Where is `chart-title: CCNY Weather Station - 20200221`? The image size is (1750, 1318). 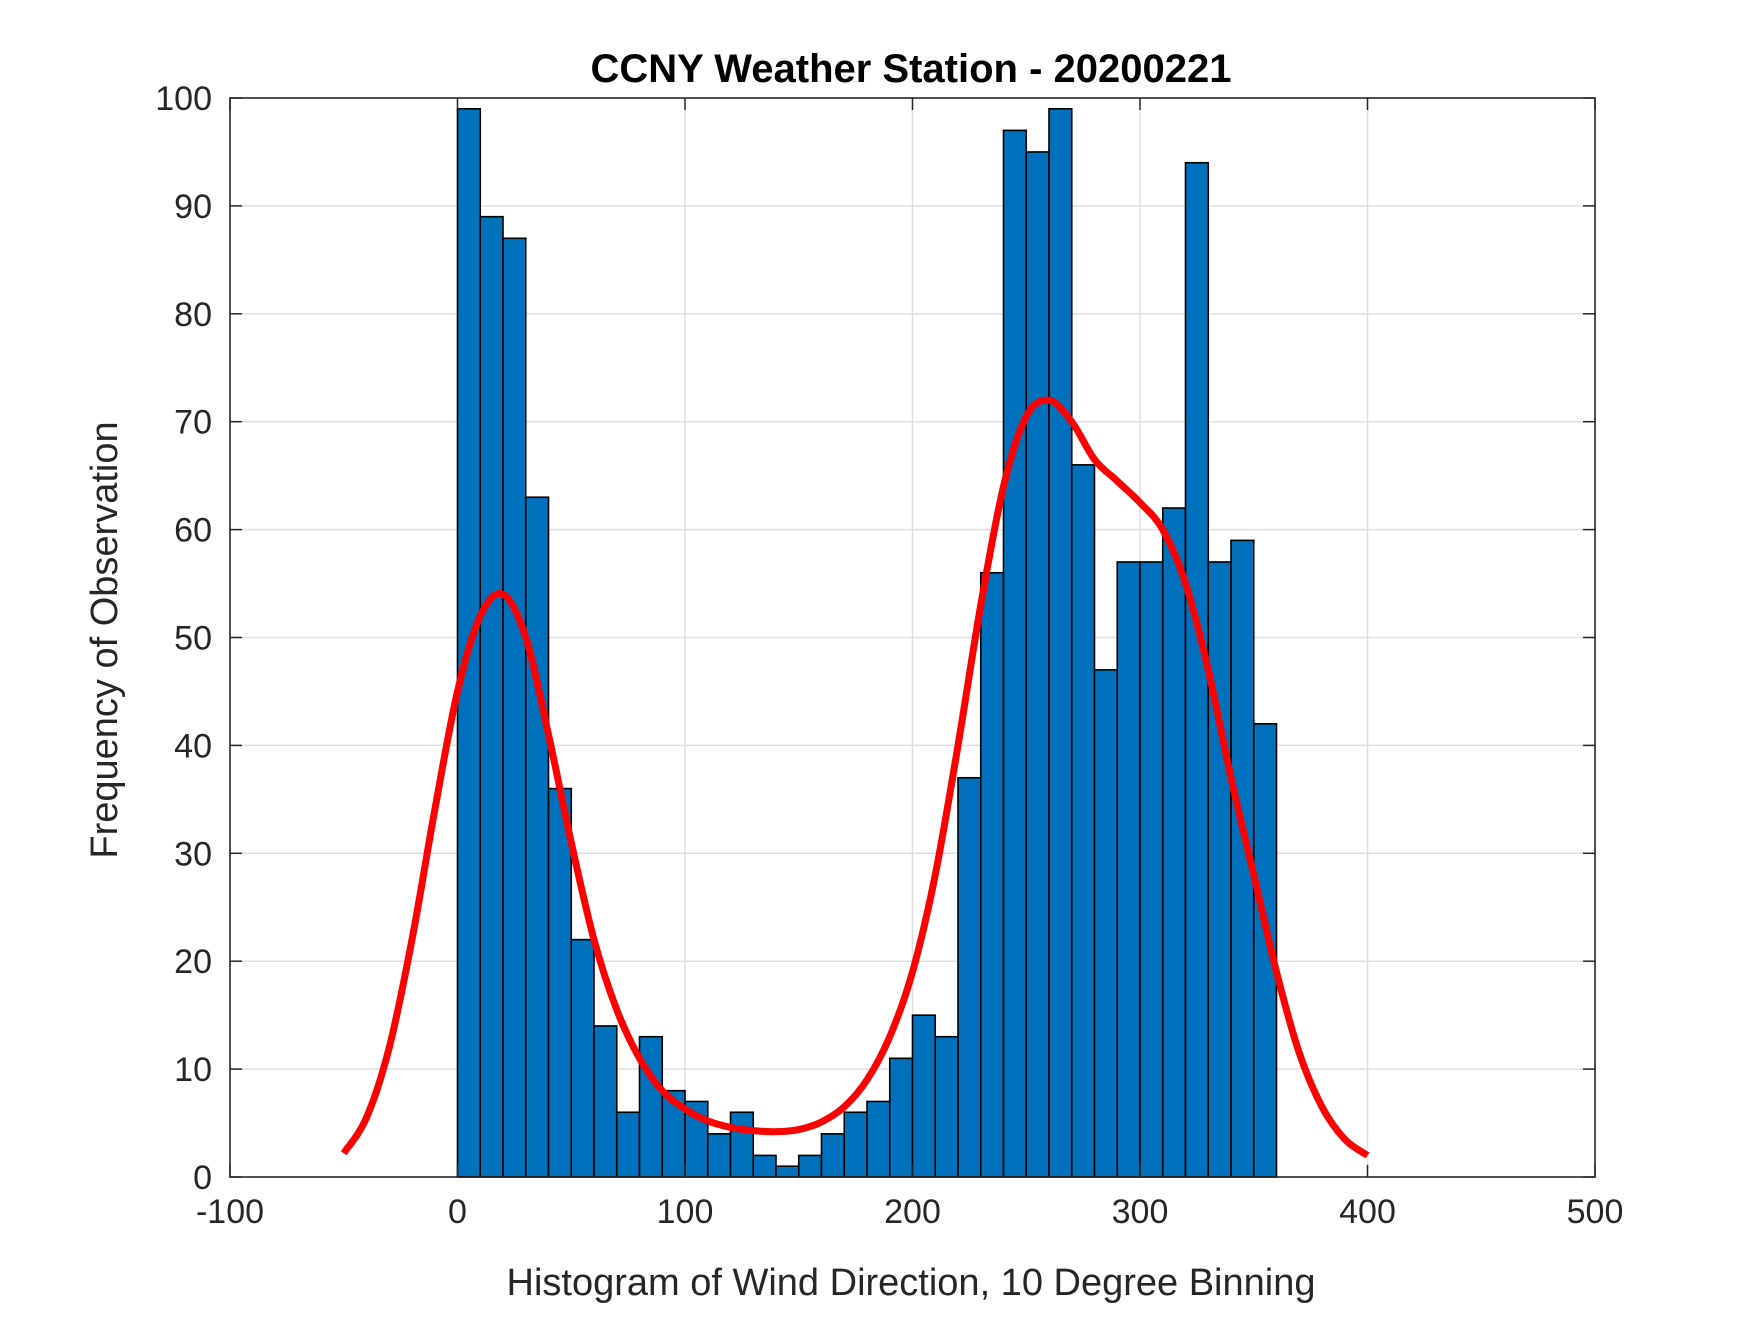 chart-title: CCNY Weather Station - 20200221 is located at coordinates (911, 69).